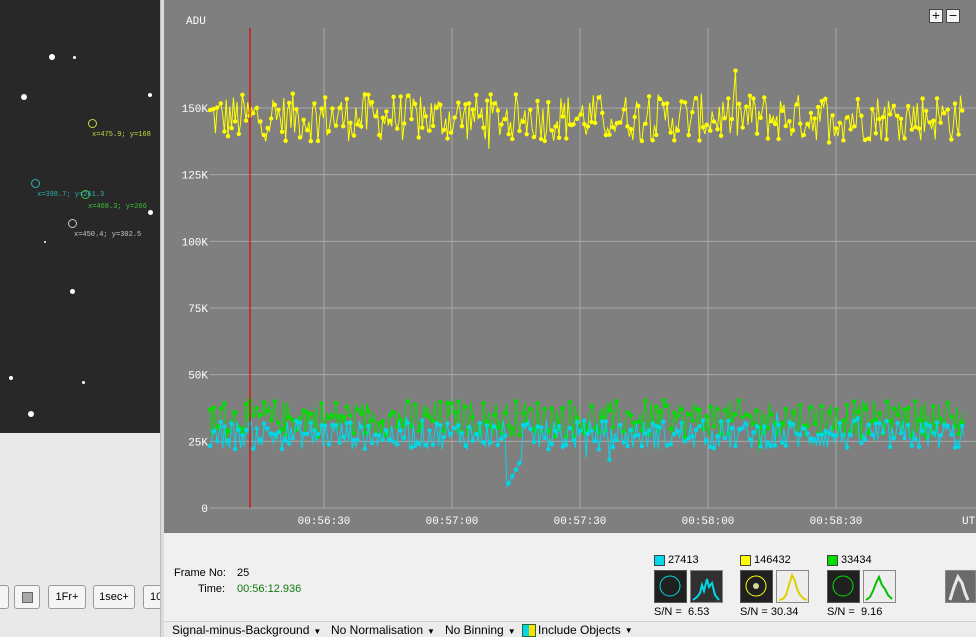 The image size is (976, 637). What do you see at coordinates (377, 630) in the screenshot?
I see `normalisation-label: No Normalisation` at bounding box center [377, 630].